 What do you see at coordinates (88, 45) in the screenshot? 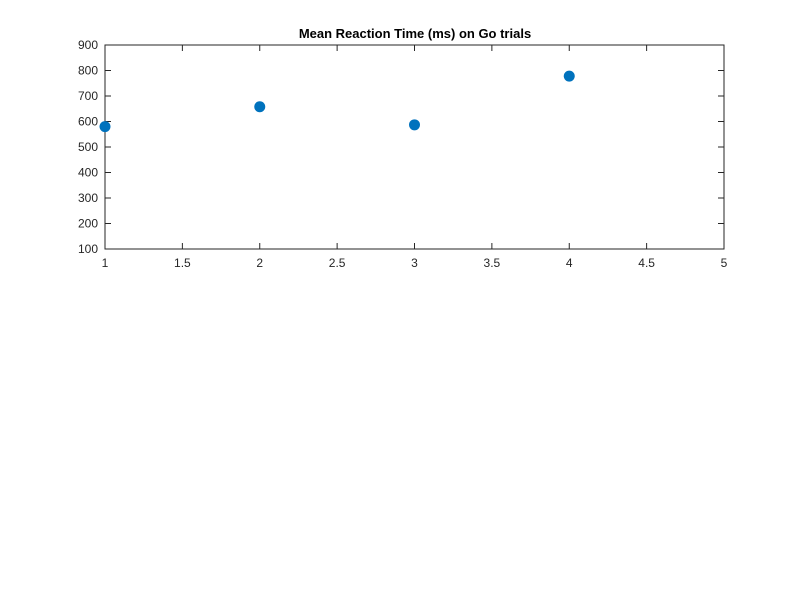
I see `y-tick-label: 900` at bounding box center [88, 45].